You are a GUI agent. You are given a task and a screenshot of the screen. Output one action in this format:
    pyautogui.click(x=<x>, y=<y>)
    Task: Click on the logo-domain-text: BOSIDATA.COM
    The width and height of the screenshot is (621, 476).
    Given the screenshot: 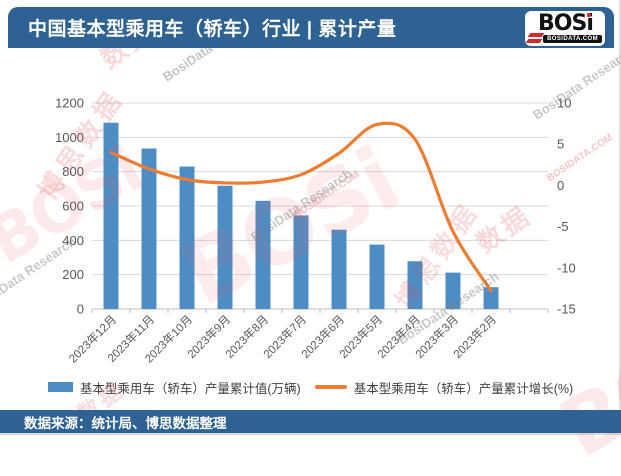 What is the action you would take?
    pyautogui.click(x=572, y=39)
    